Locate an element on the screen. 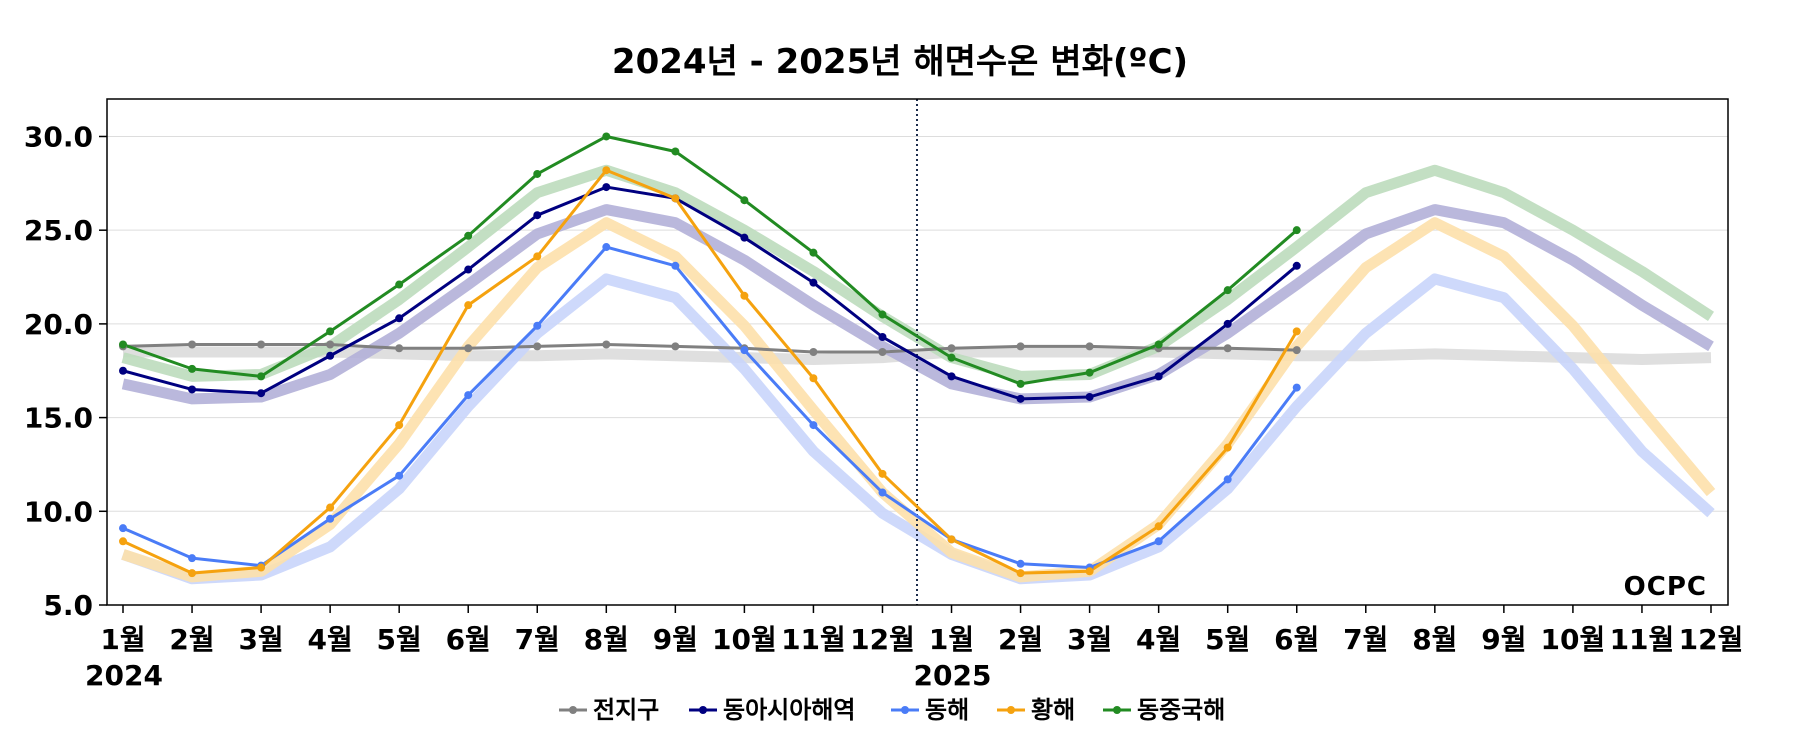  x-tick-label: 3월 is located at coordinates (260, 639).